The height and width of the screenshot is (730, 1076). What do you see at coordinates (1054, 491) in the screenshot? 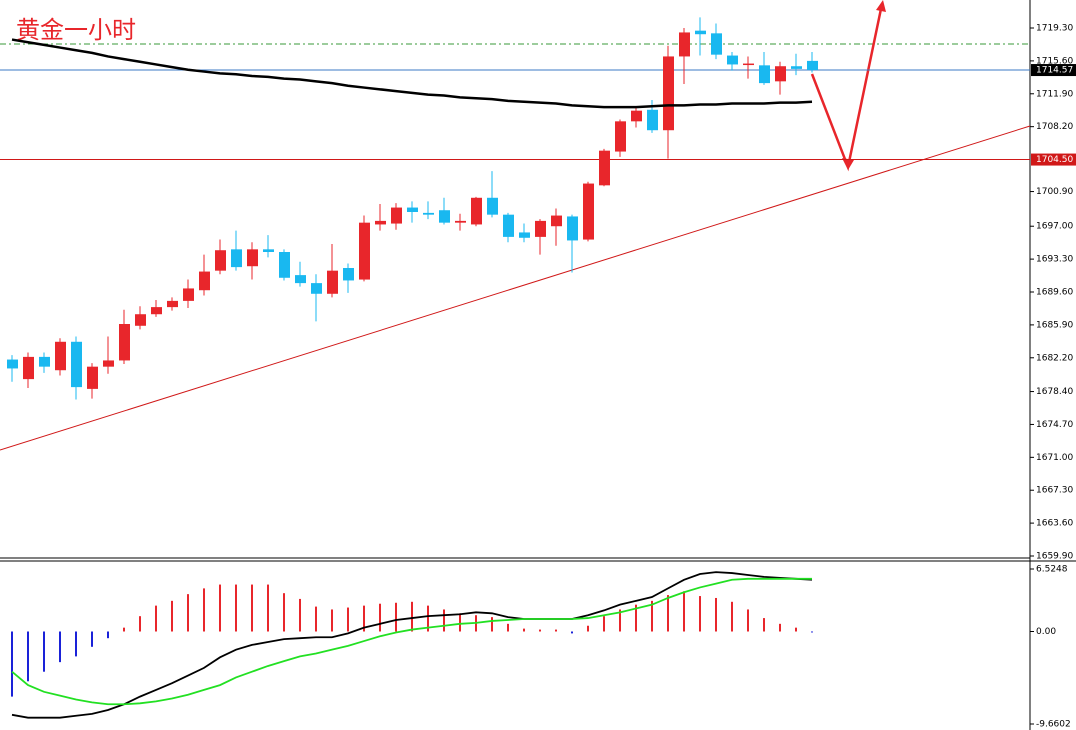
I see `y-tick-label: 1667.30` at bounding box center [1054, 491].